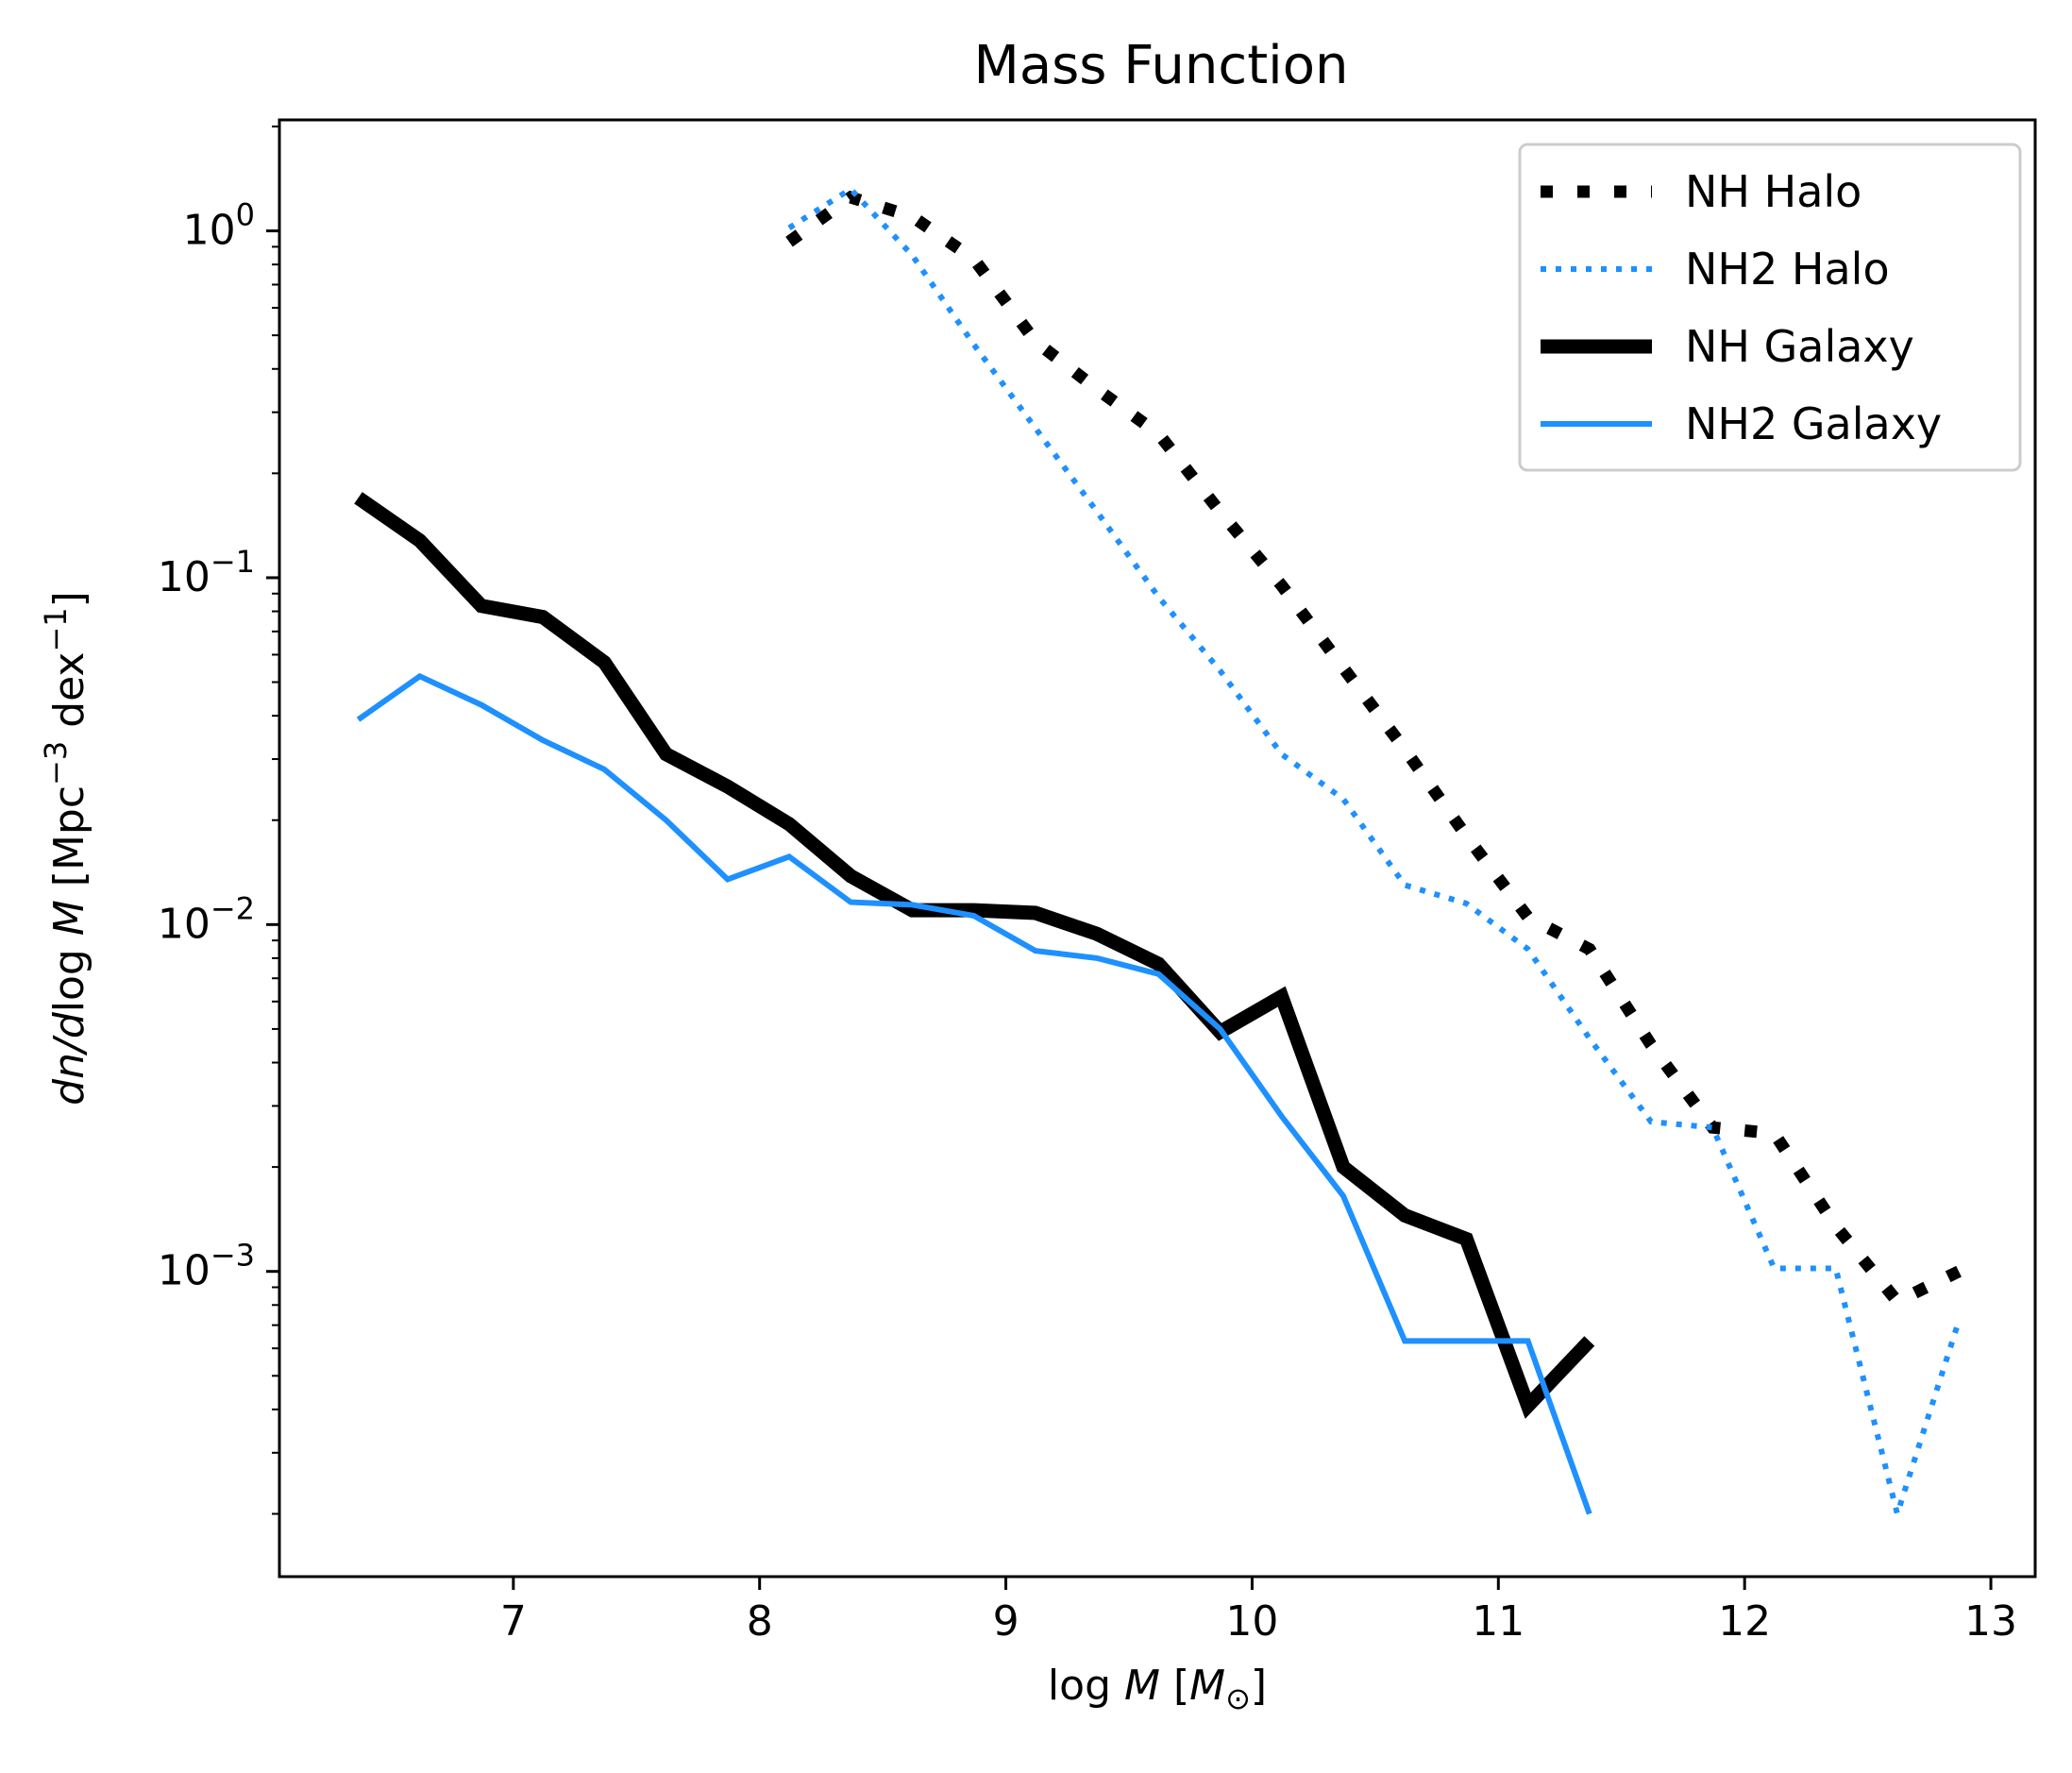  I want to click on legend-box, so click(1770, 307).